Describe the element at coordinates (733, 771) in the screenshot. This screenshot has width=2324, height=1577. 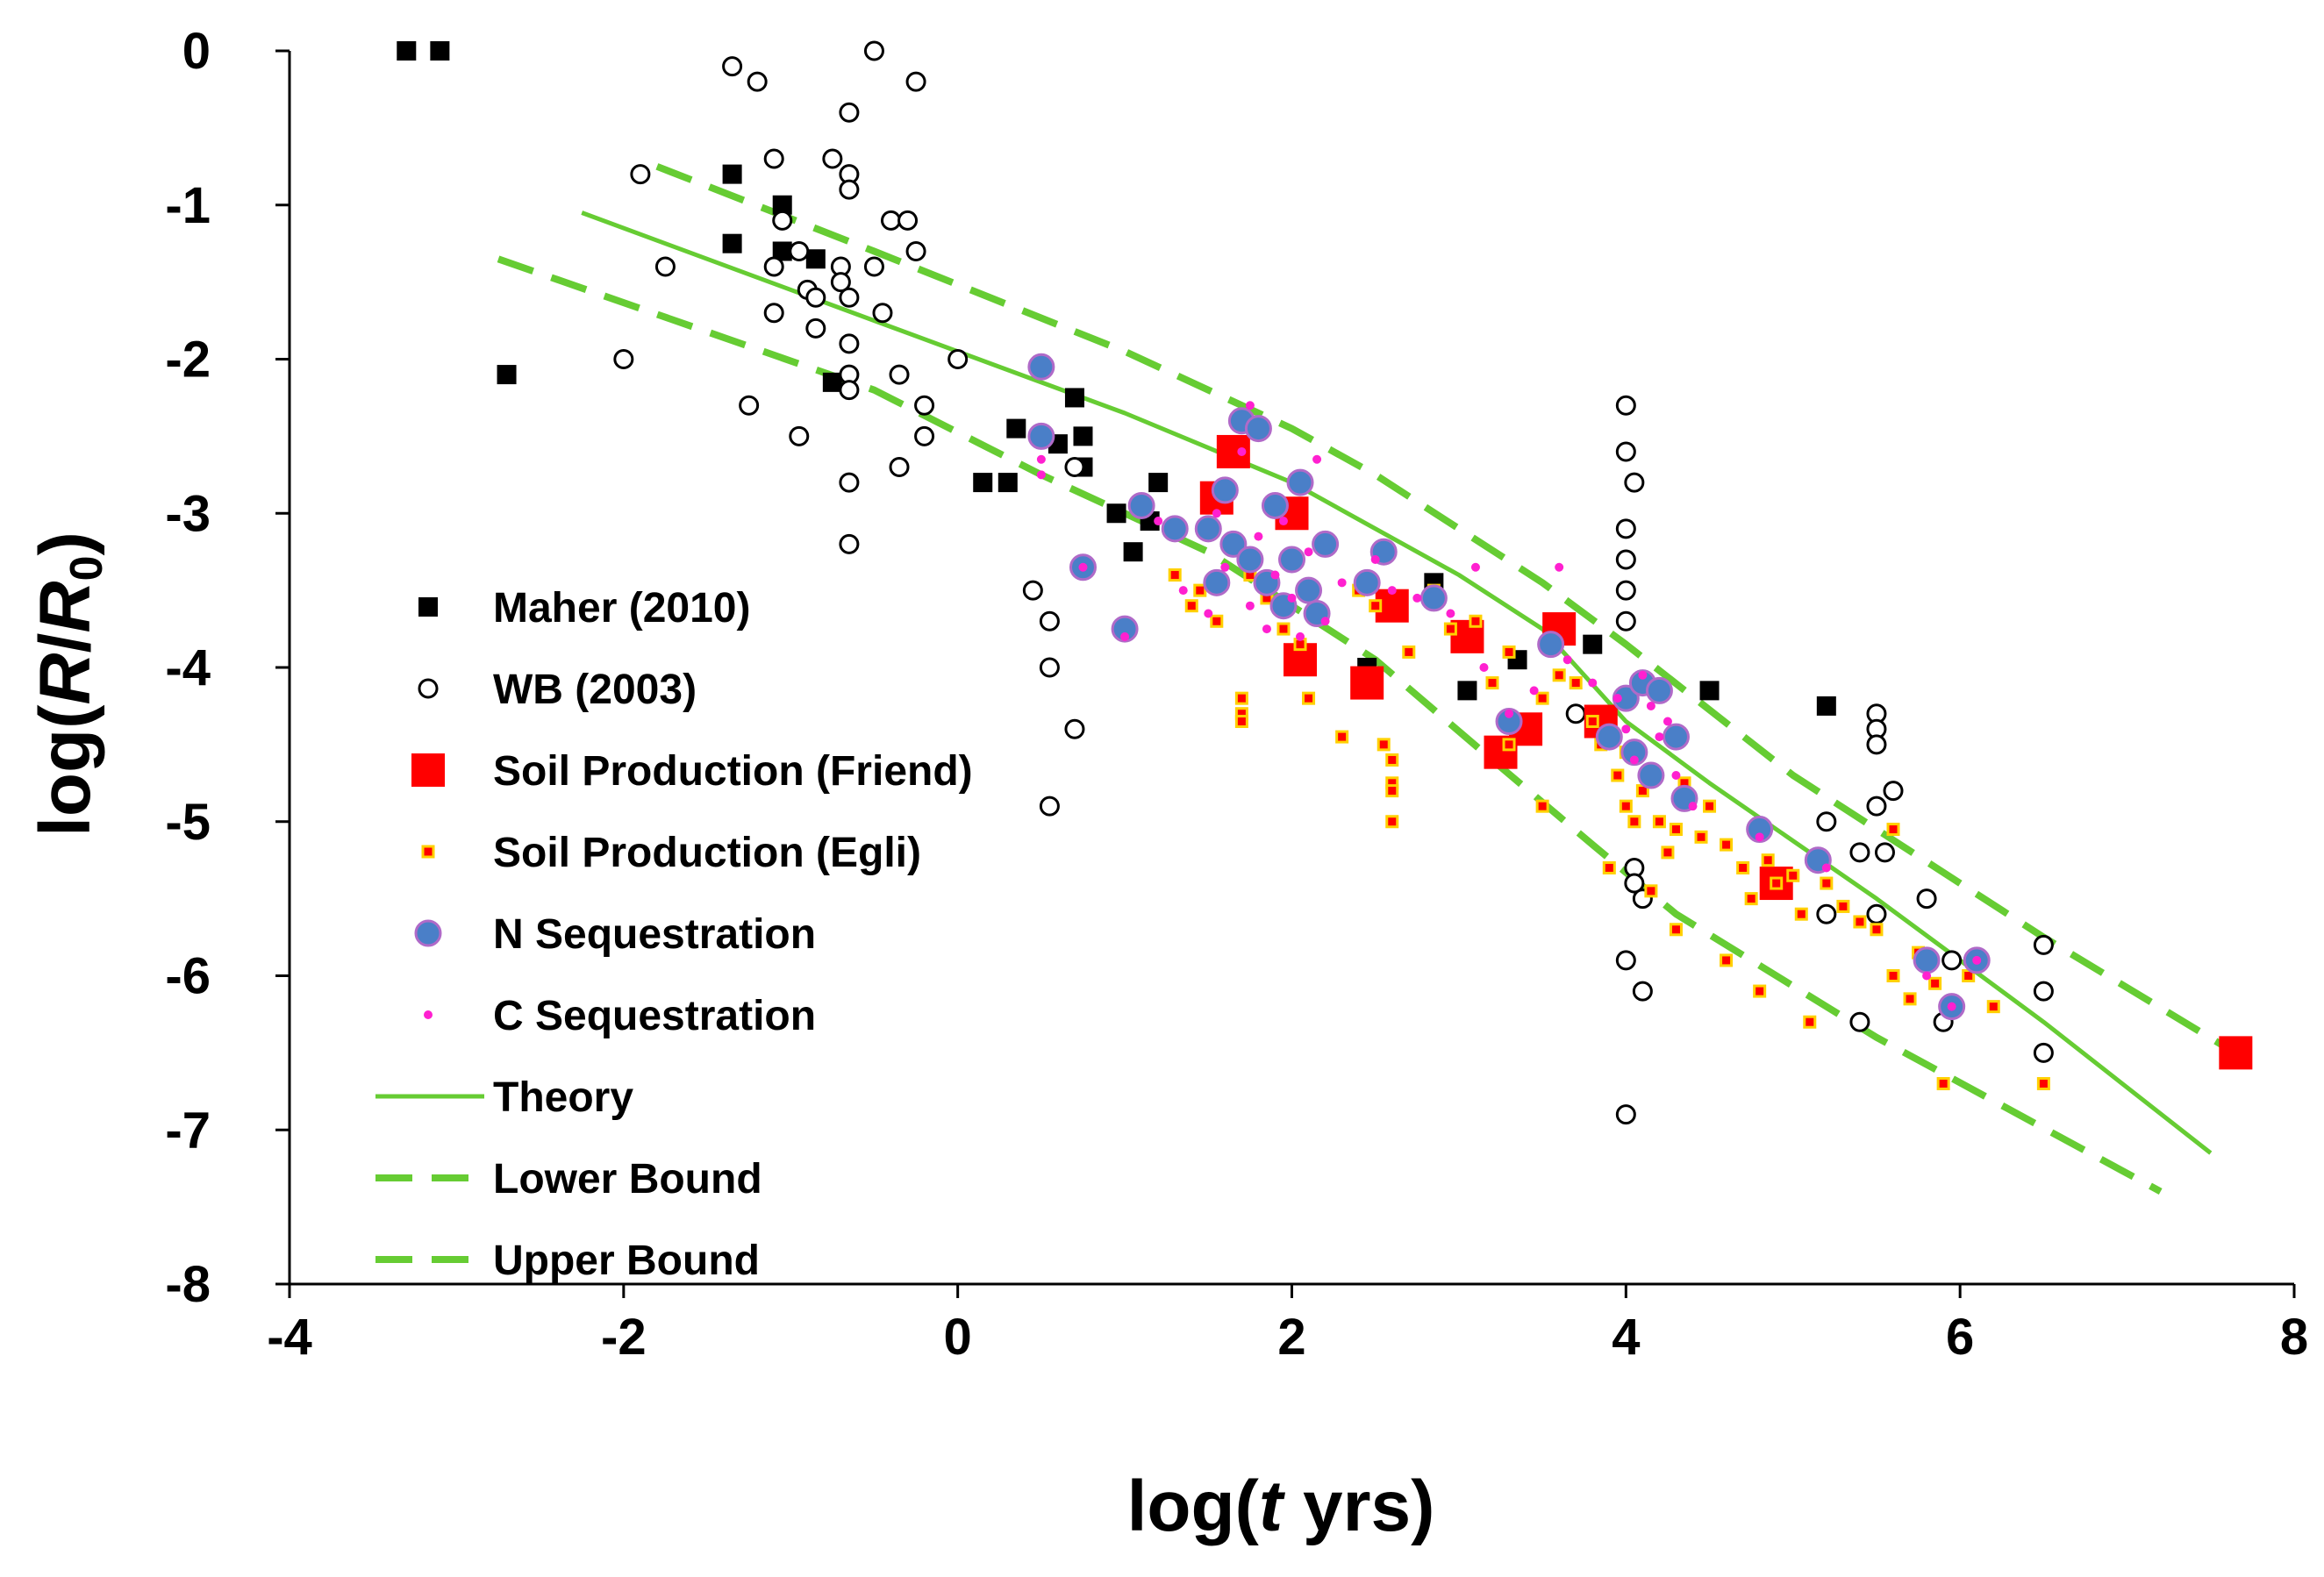
I see `legend-label: Soil Production (Friend)` at that location.